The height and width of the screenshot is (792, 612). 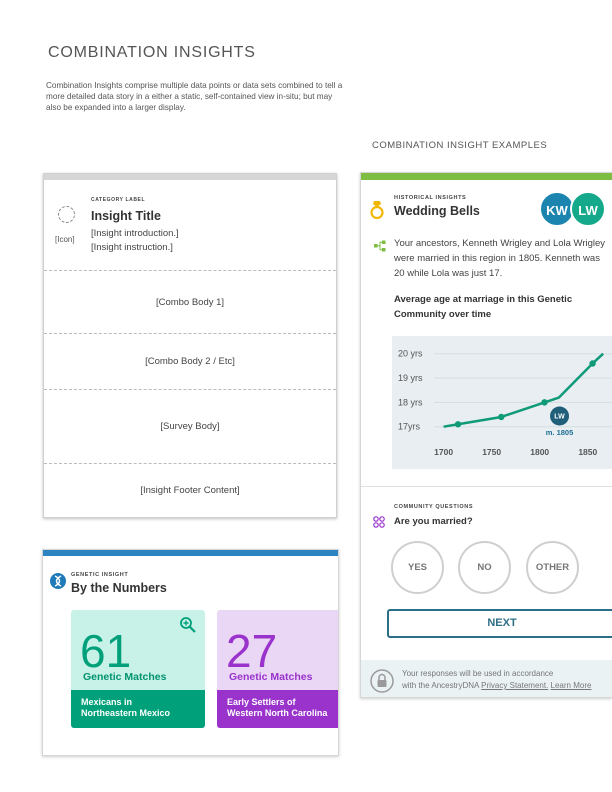 I want to click on community-name: Early Settlers of Western North Carolina, so click(x=277, y=709).